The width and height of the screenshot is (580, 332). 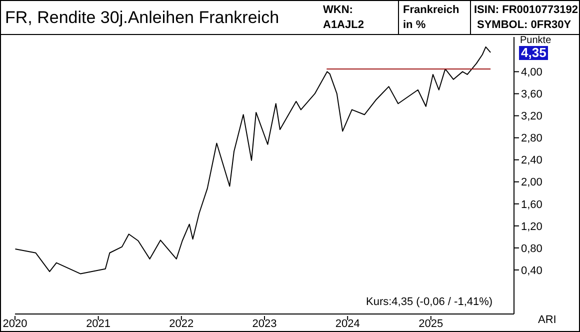 I want to click on text: 4,35, so click(x=533, y=52).